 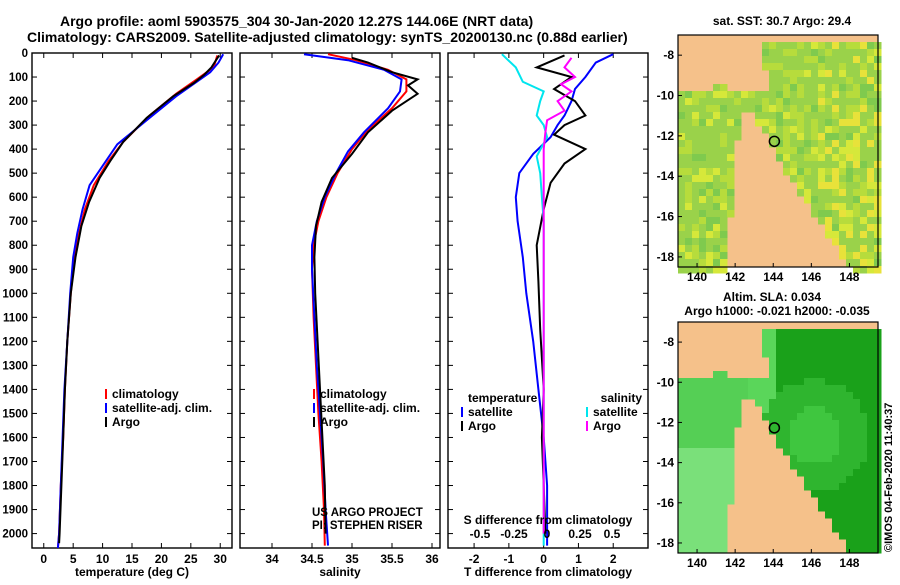 What do you see at coordinates (432, 559) in the screenshot?
I see `x-tick-label: 36` at bounding box center [432, 559].